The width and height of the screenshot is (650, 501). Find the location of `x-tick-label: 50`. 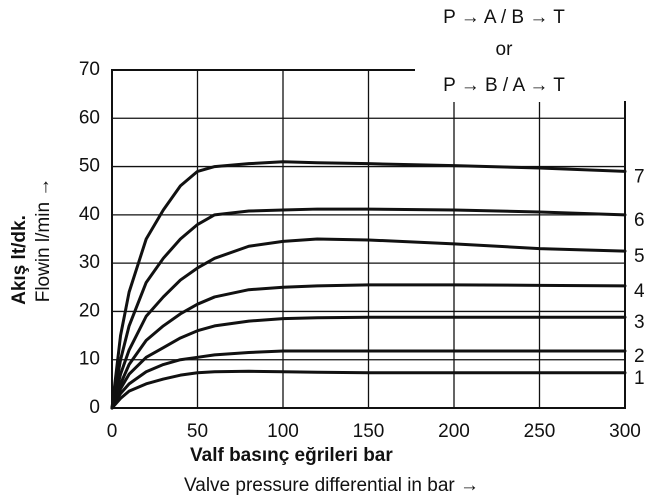

x-tick-label: 50 is located at coordinates (197, 431).